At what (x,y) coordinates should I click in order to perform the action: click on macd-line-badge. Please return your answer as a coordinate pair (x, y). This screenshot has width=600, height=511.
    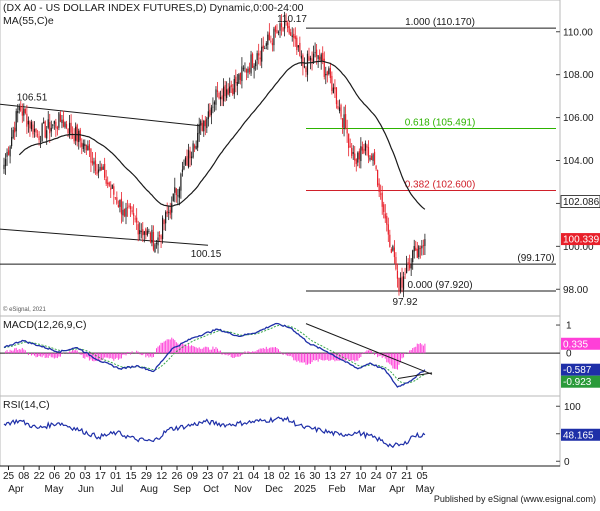
    Looking at the image, I should click on (580, 369).